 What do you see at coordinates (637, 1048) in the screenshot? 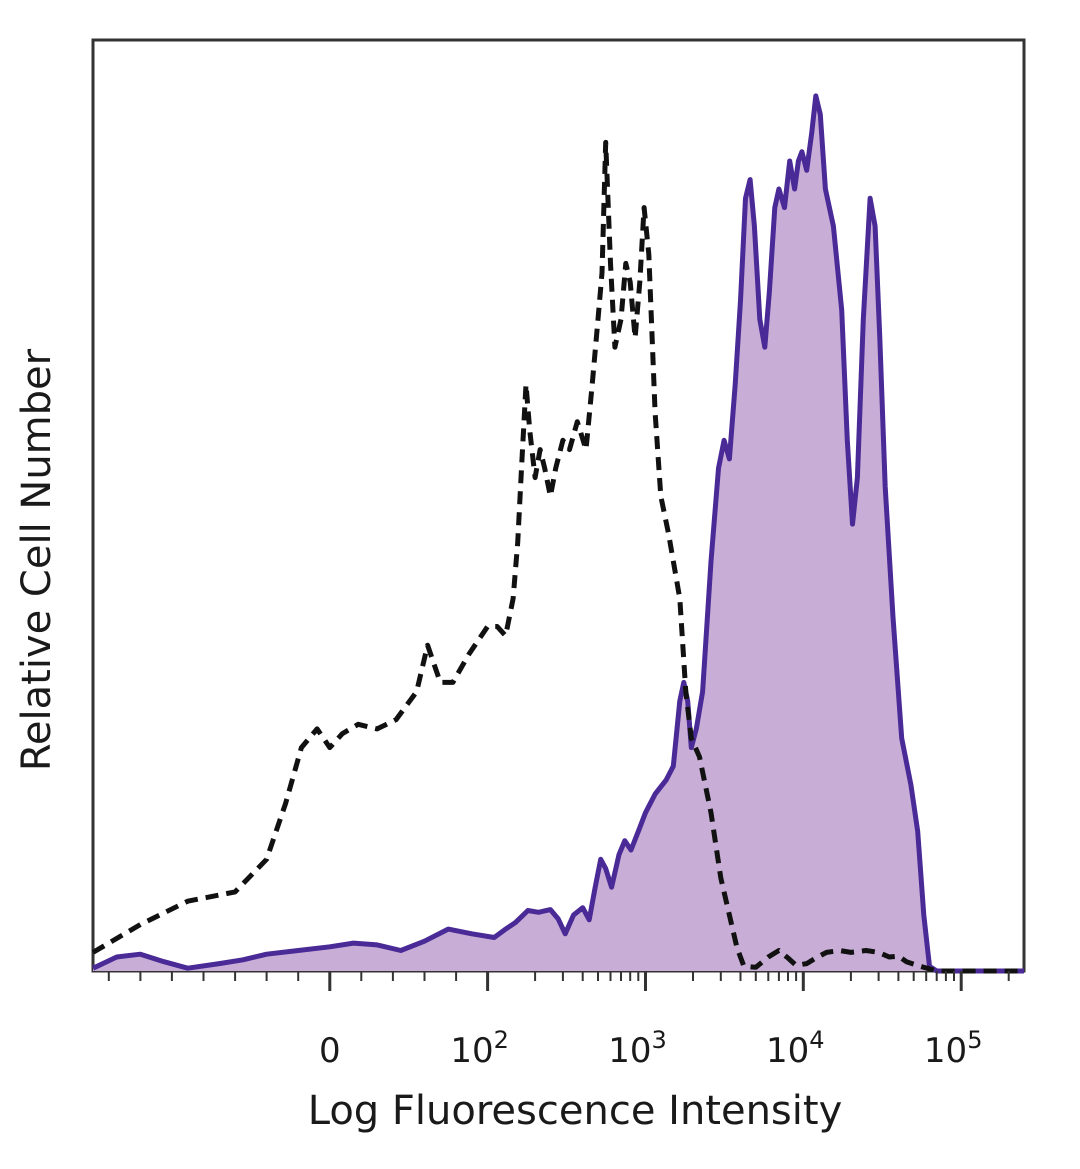
I see `x-tick-label: 10³` at bounding box center [637, 1048].